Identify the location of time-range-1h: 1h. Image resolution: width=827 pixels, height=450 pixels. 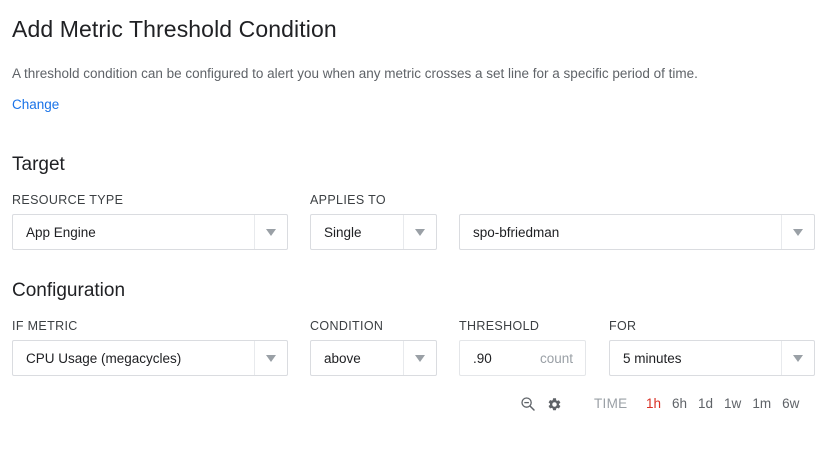
(653, 403).